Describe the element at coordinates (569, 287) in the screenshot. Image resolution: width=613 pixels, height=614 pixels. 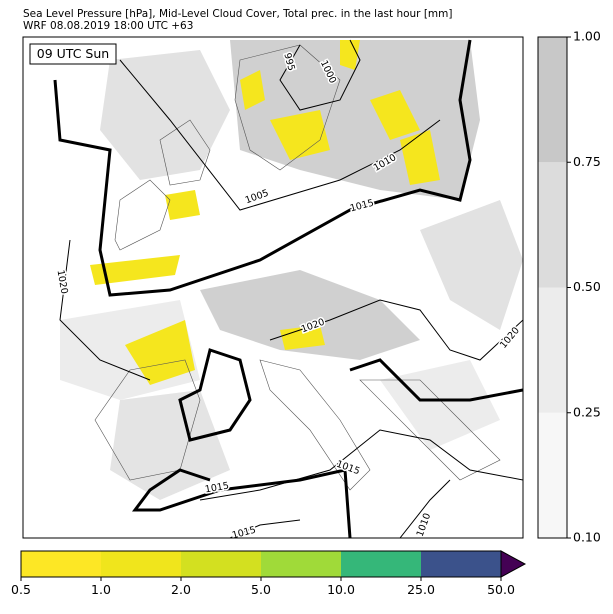
I see `cloud-colorbar: 0.10 0.25 0.50 0.75 1.00` at that location.